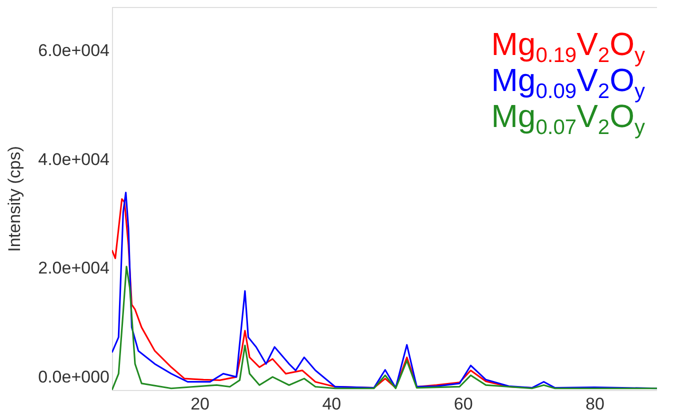 The height and width of the screenshot is (418, 691). I want to click on x-tick-label: 40, so click(332, 404).